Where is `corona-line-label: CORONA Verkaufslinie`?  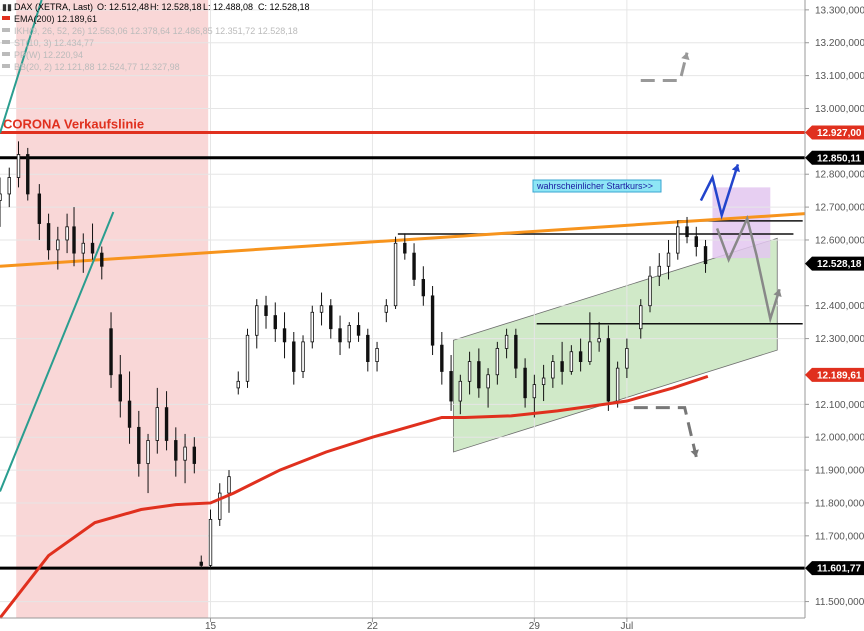
corona-line-label: CORONA Verkaufslinie is located at coordinates (73, 123).